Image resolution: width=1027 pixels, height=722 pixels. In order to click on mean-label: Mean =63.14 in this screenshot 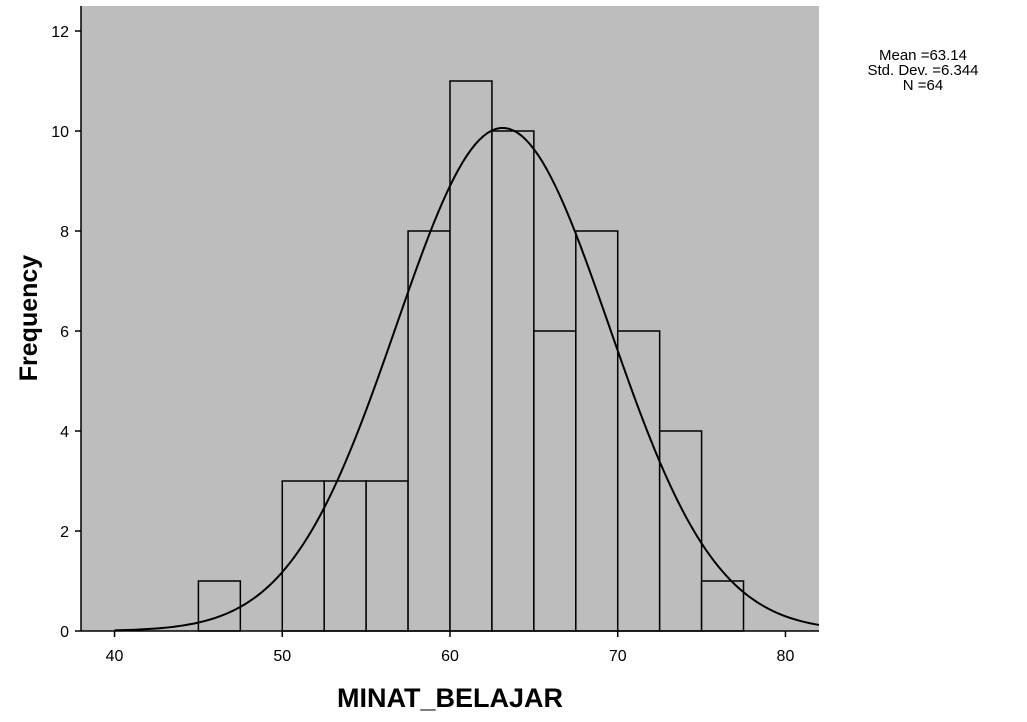, I will do `click(923, 55)`.